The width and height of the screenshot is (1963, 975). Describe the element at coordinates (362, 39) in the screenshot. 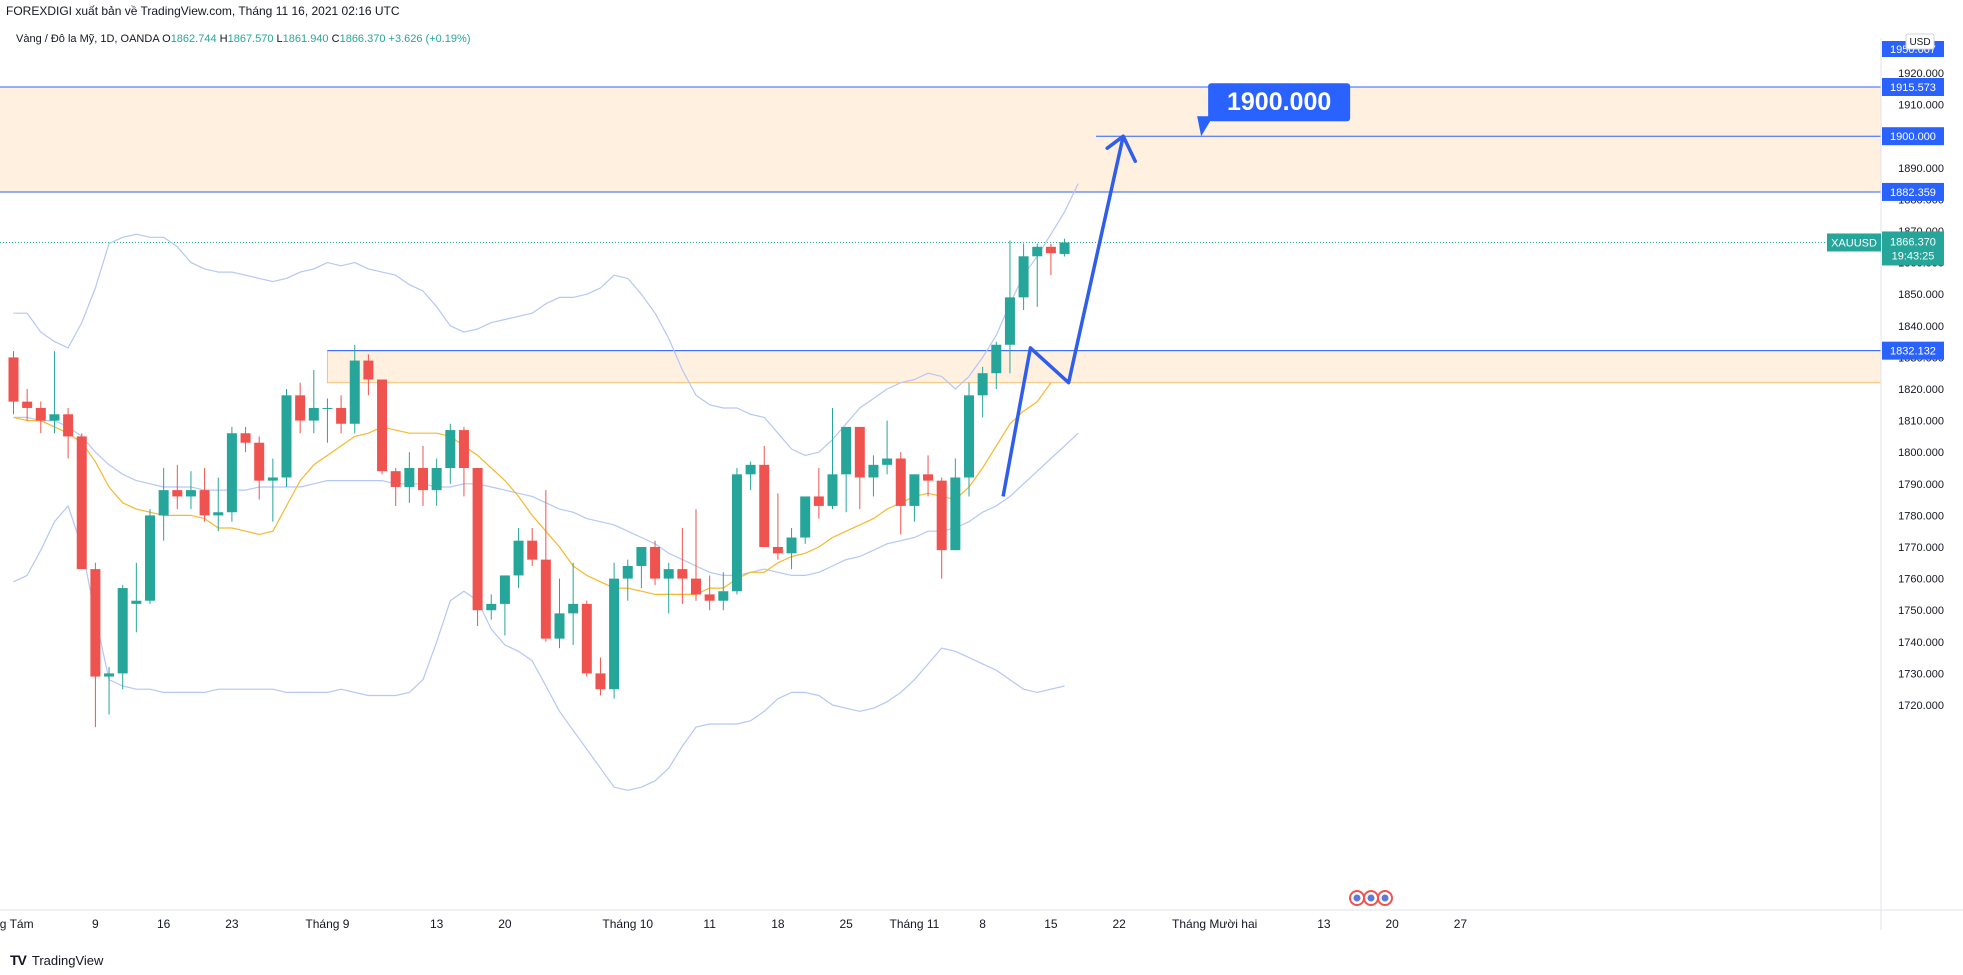

I see `close-value: 1866.370` at that location.